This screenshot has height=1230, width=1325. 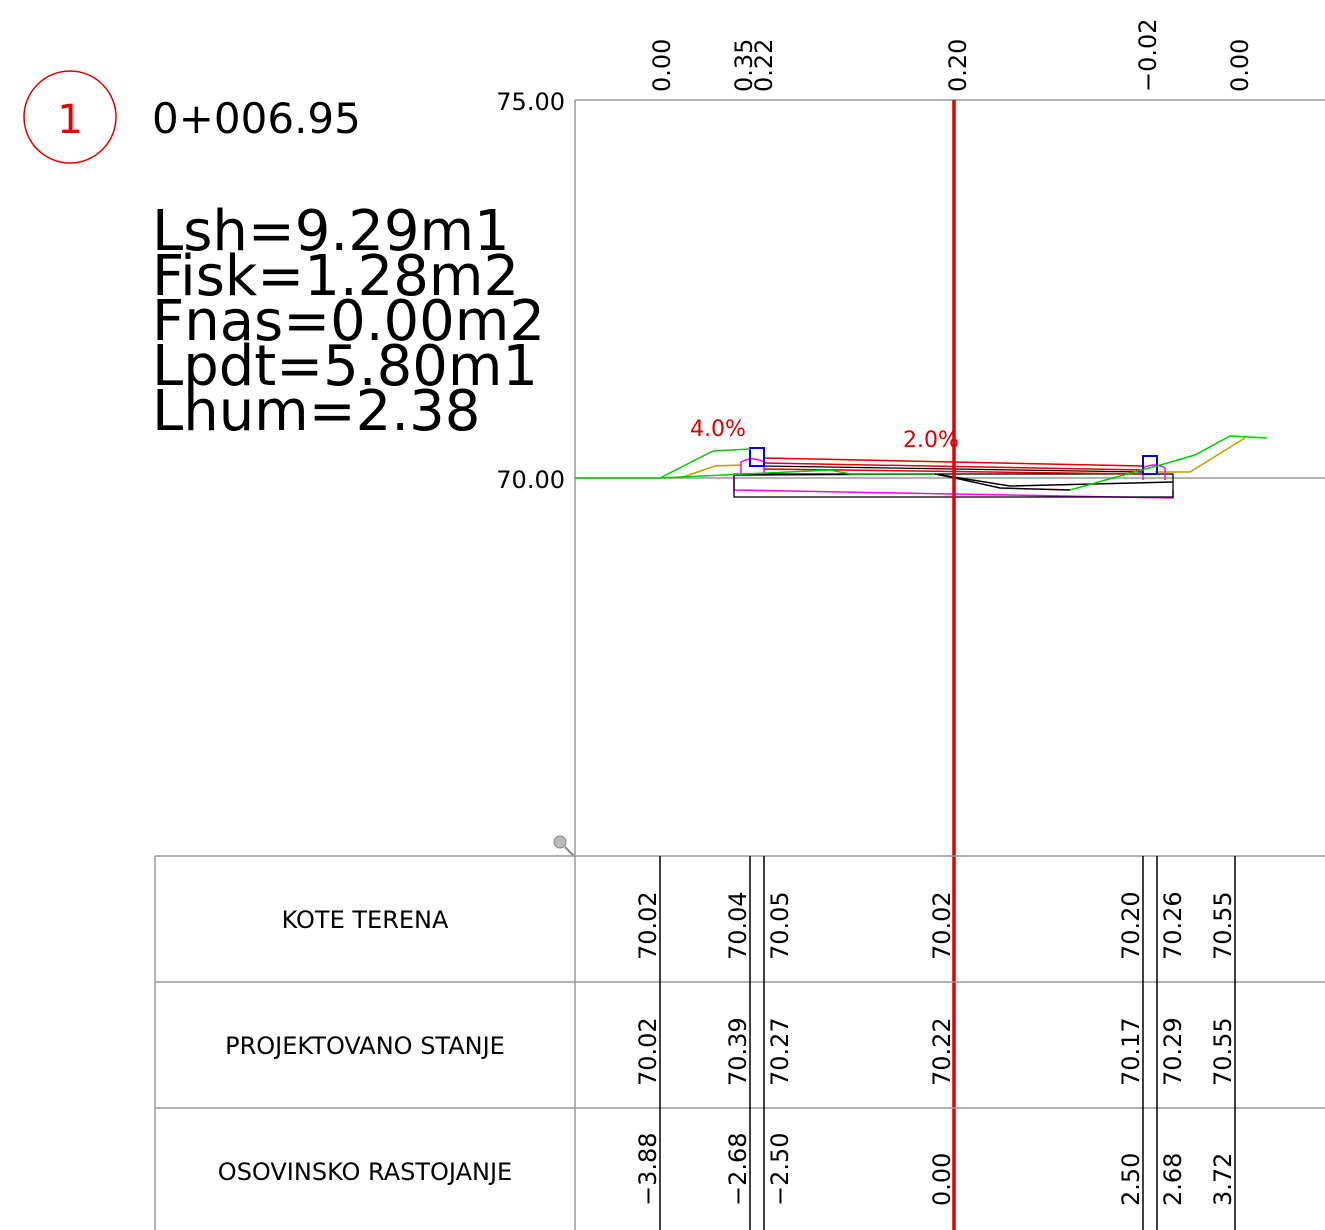 I want to click on design-value: 70.55, so click(x=1223, y=1051).